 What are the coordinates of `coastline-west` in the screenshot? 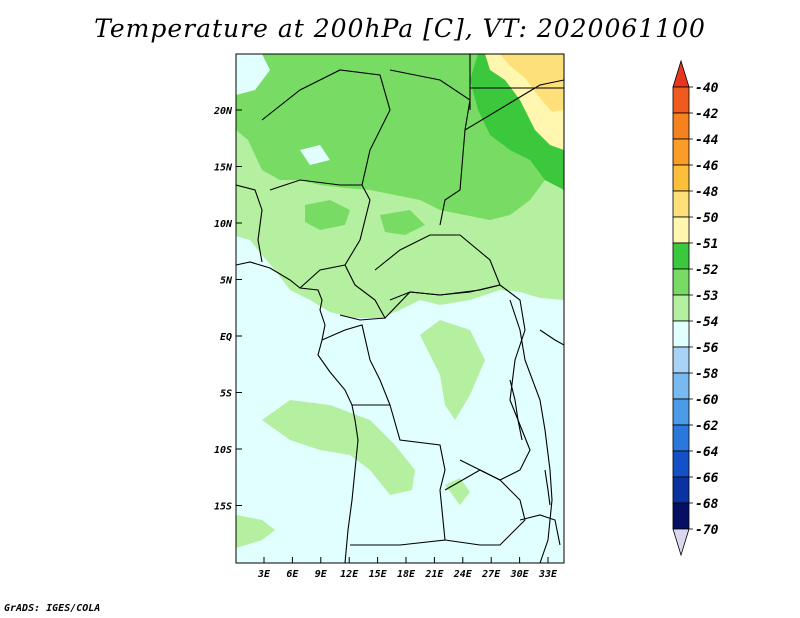 It's located at (297, 412).